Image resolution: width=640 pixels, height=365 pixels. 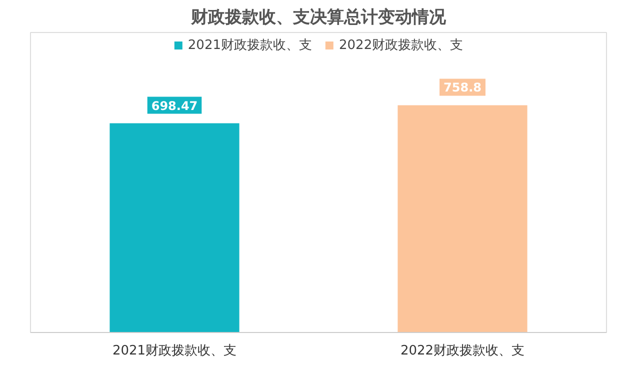 I want to click on legend-label: 2021财政拨款收、支, so click(x=250, y=45).